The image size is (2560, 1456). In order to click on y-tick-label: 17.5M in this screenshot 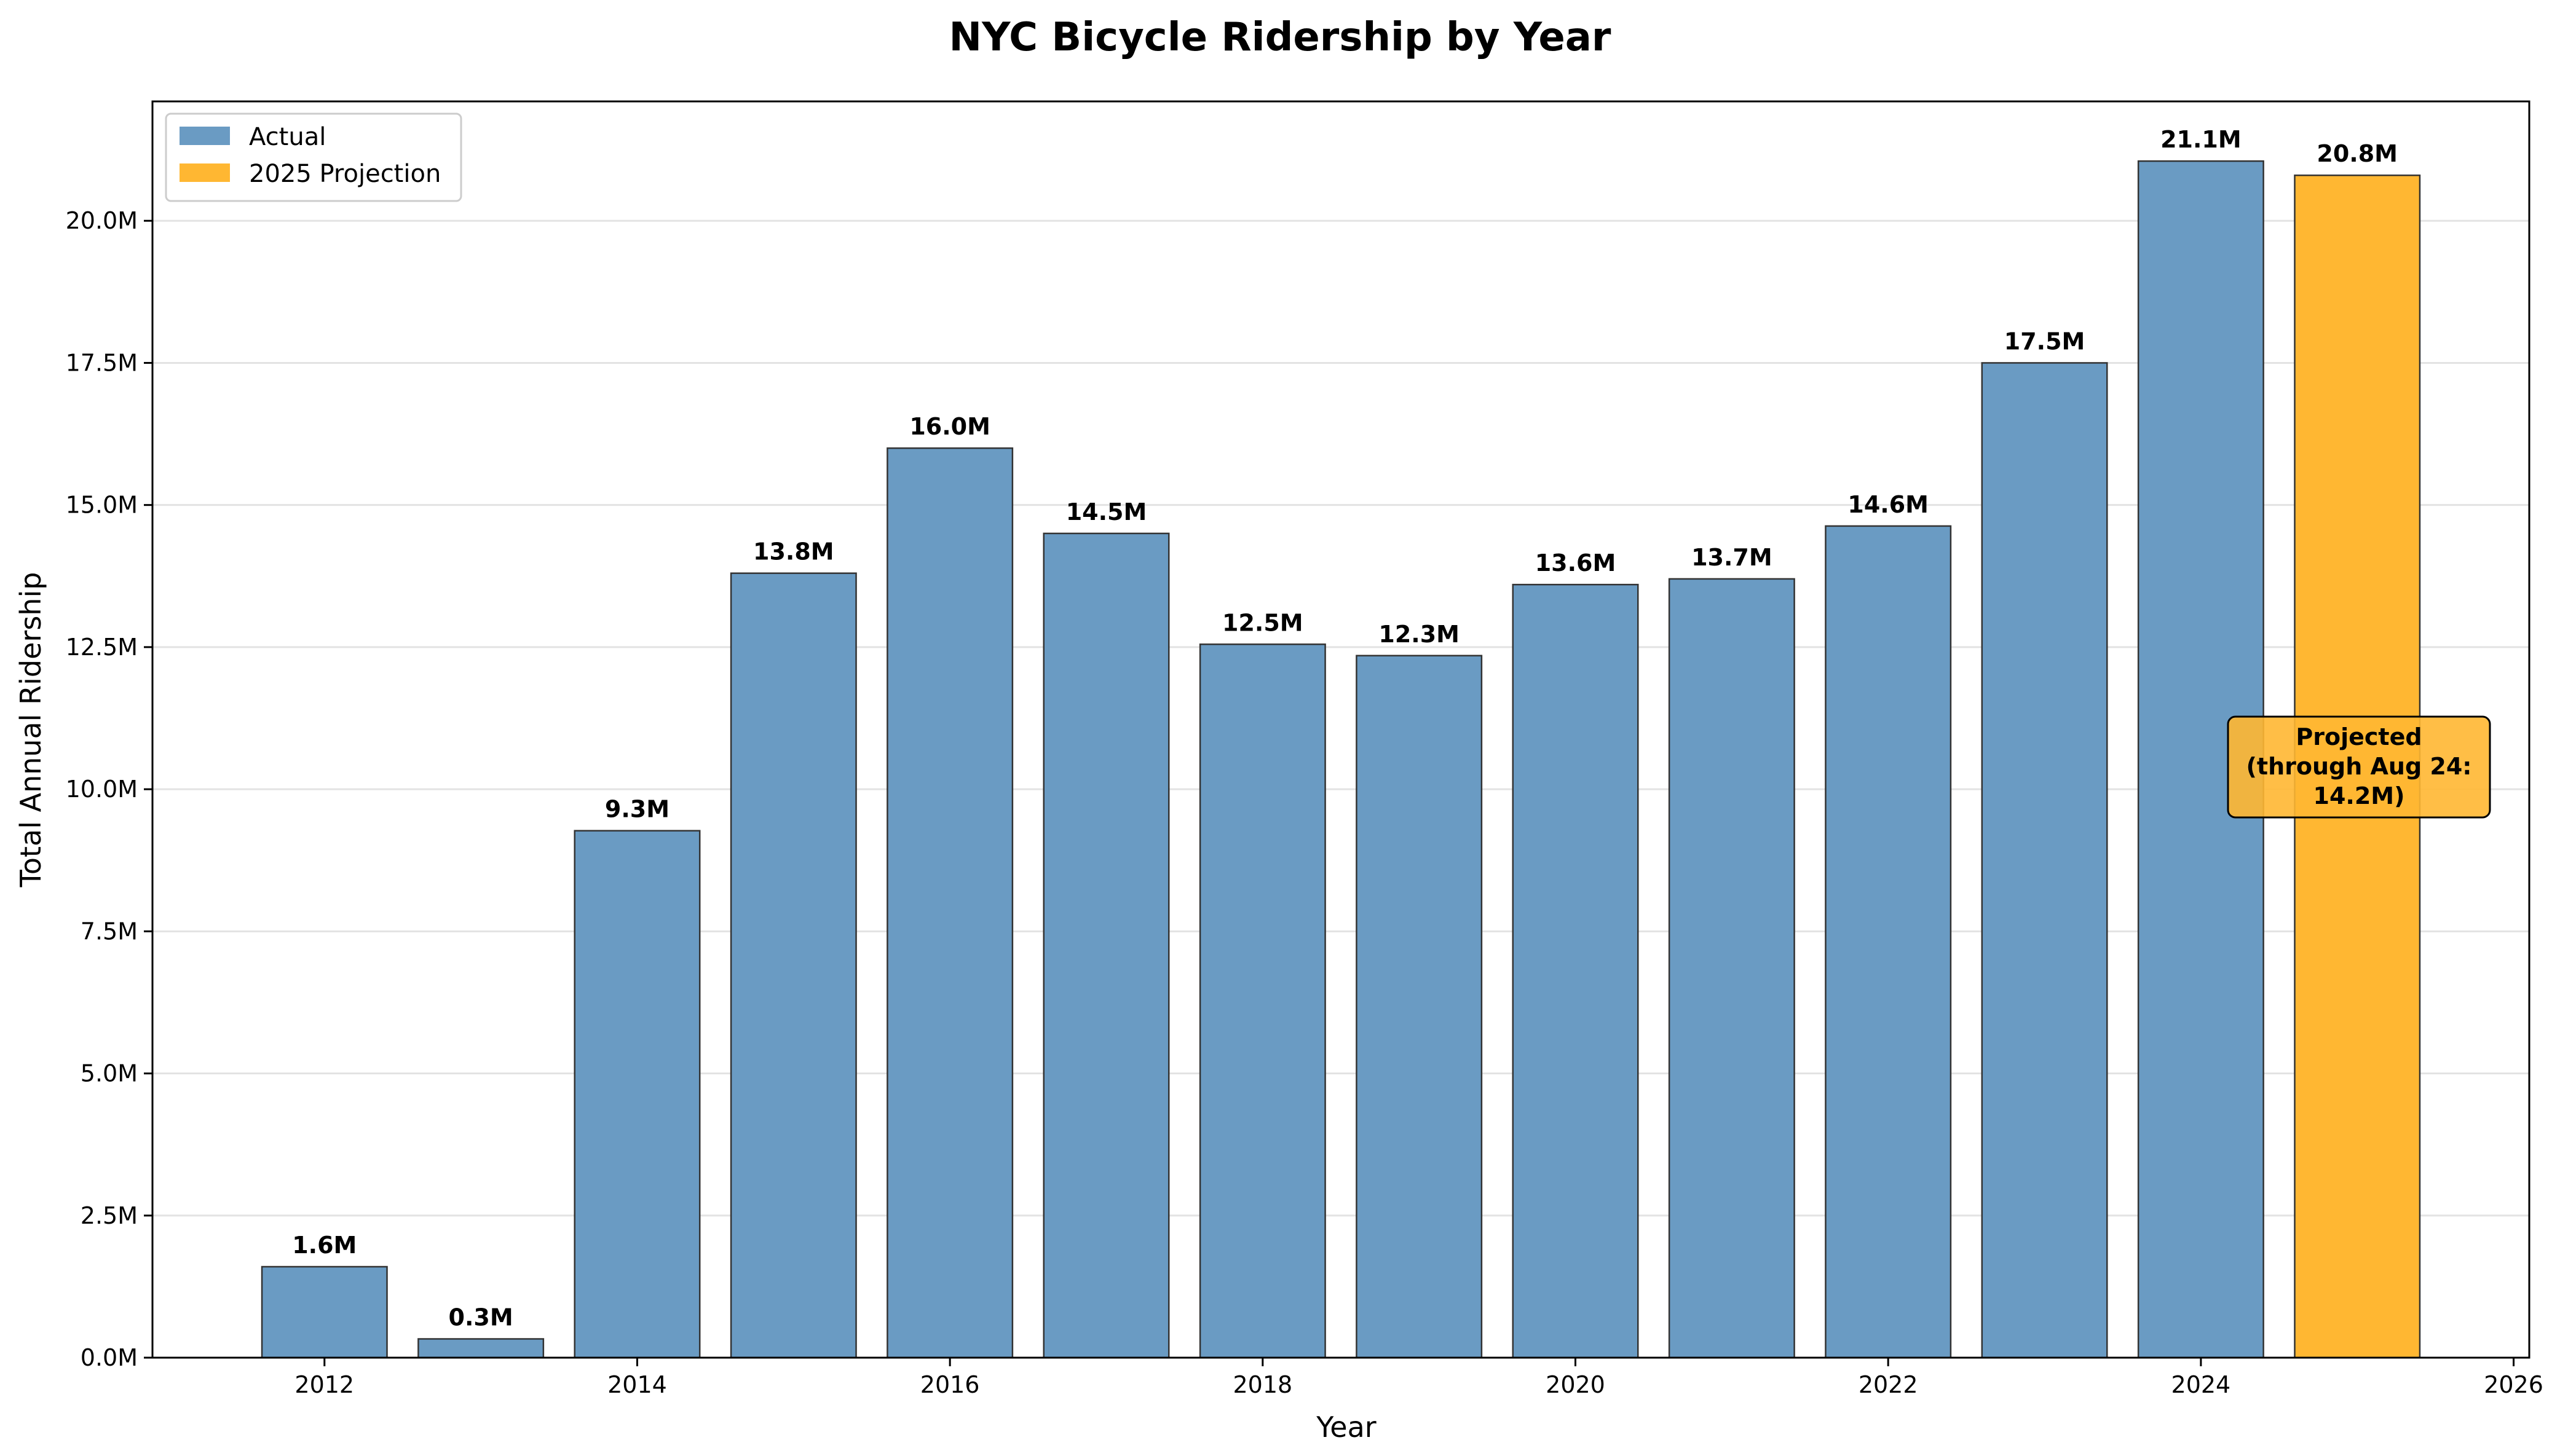, I will do `click(102, 362)`.